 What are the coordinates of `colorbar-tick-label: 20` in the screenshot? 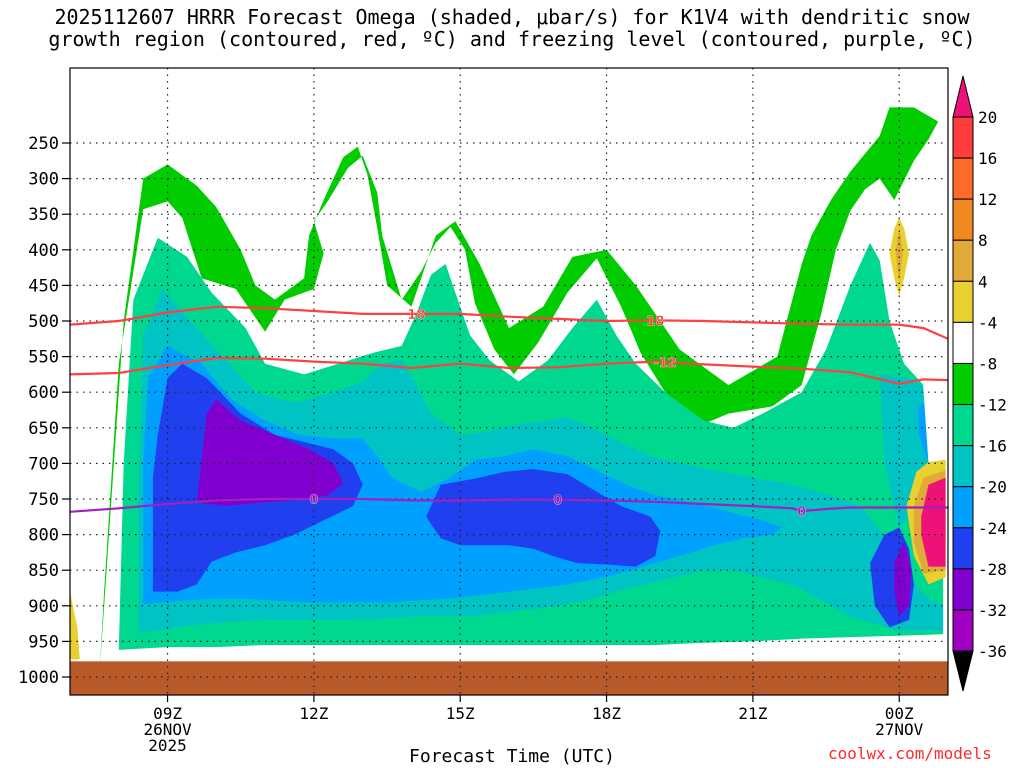 It's located at (987, 117).